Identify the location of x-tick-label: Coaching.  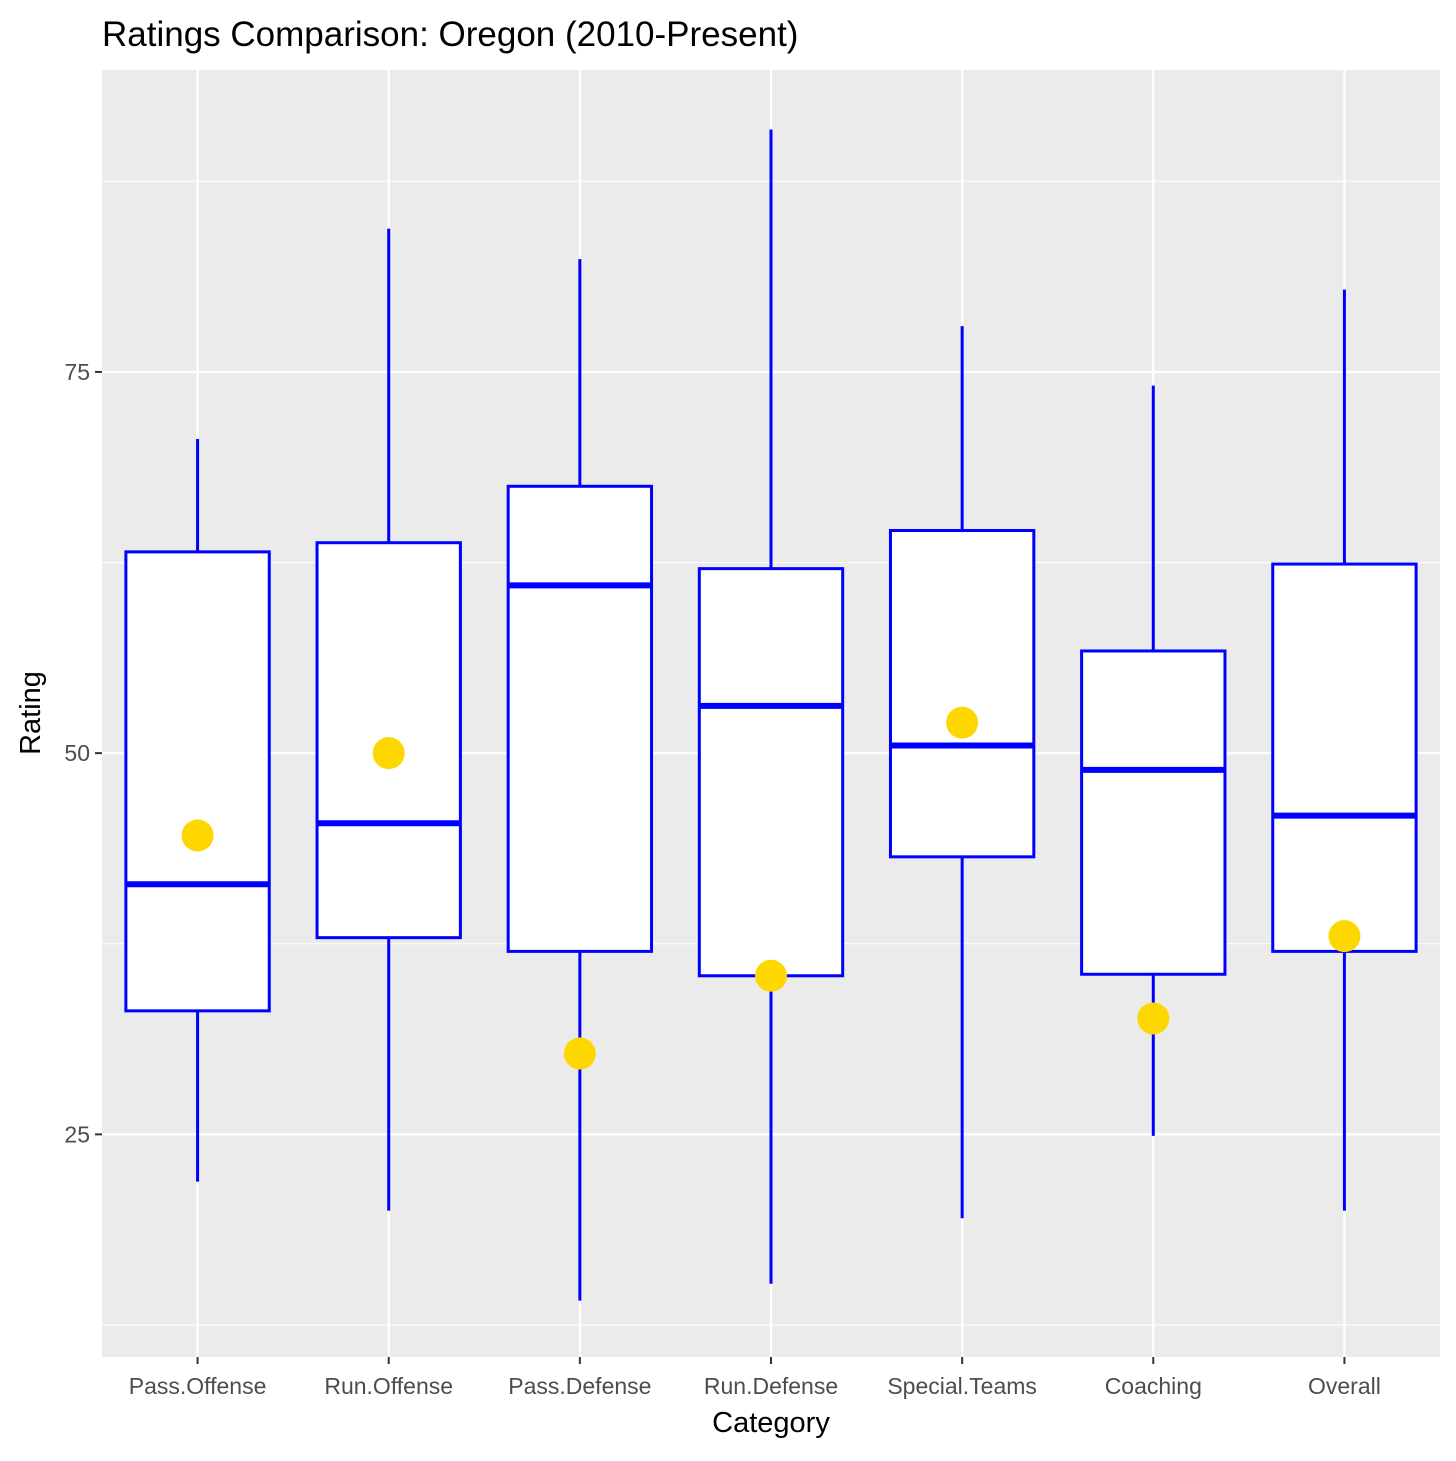
(1153, 1386).